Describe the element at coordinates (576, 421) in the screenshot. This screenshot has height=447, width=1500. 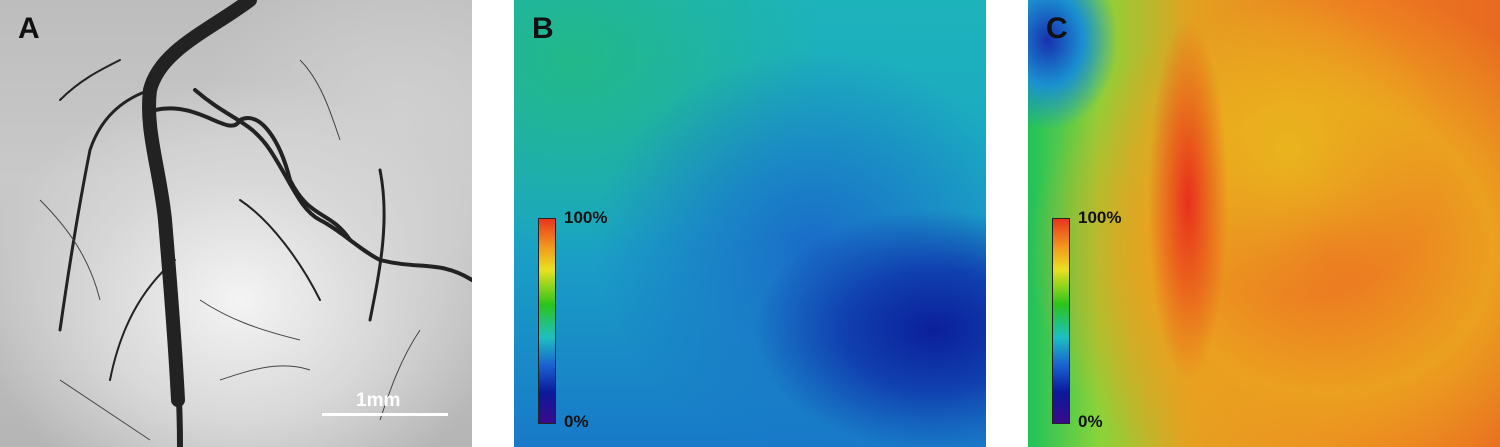
I see `colorbar-b-min-label: 0%` at that location.